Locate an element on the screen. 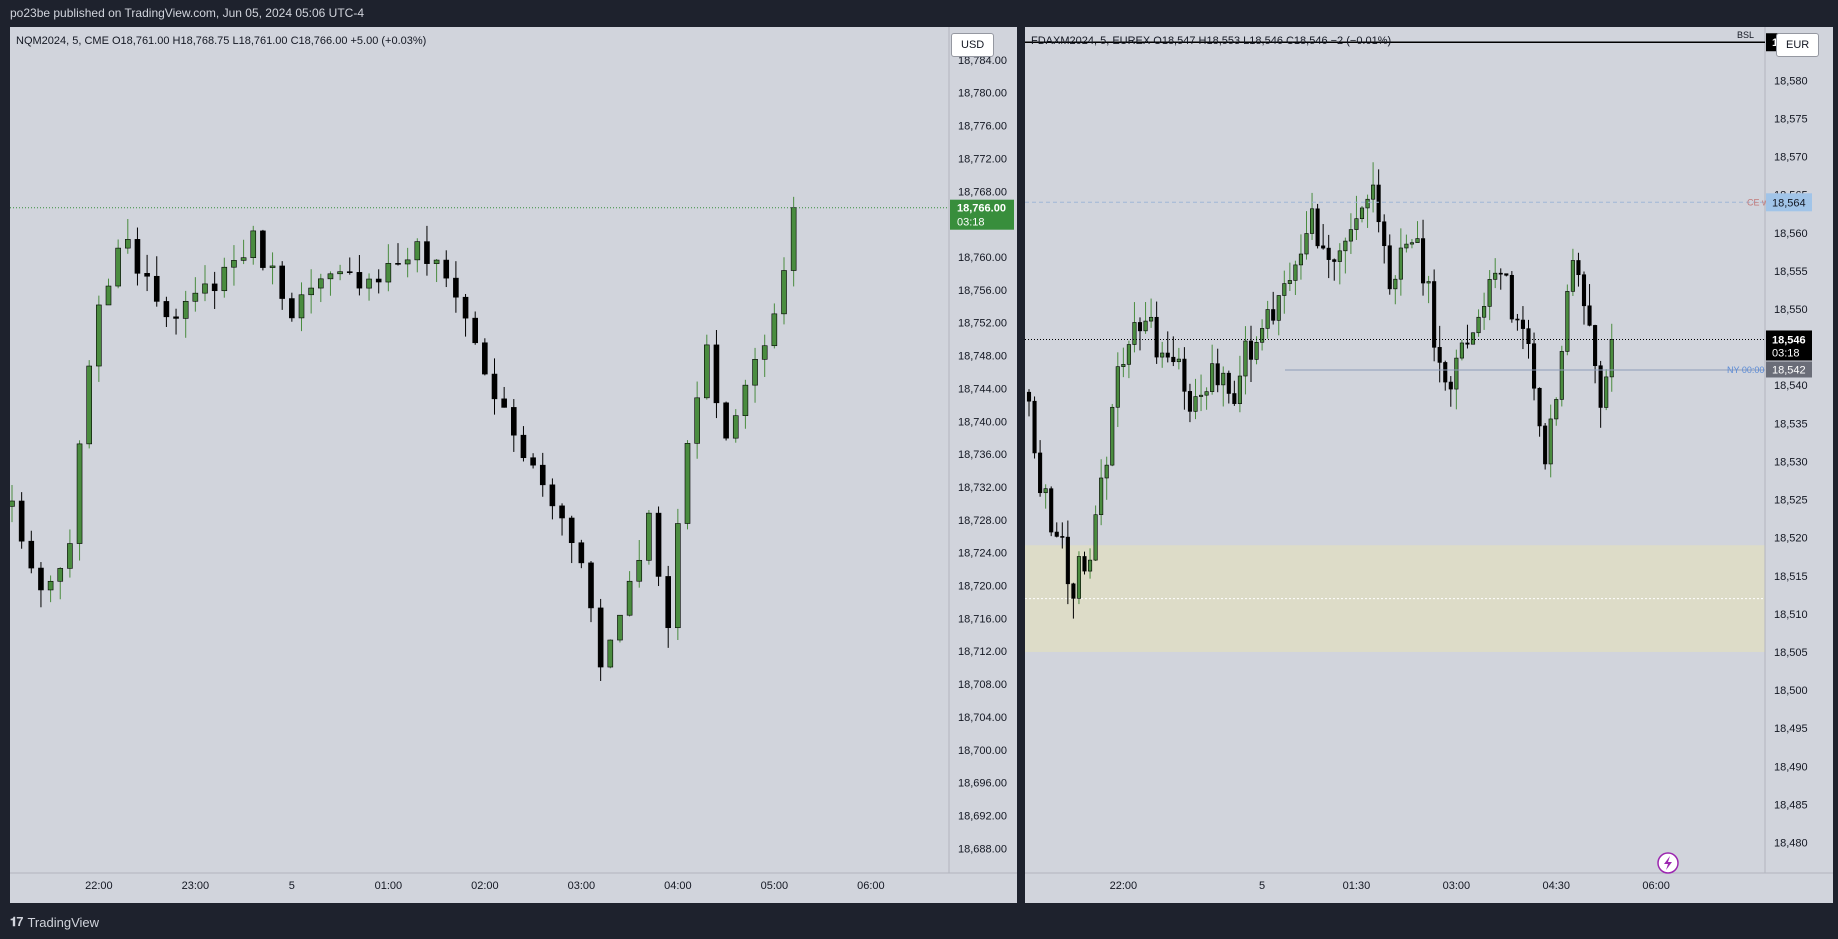 The width and height of the screenshot is (1838, 939). dax-currency-button: EUR is located at coordinates (1798, 45).